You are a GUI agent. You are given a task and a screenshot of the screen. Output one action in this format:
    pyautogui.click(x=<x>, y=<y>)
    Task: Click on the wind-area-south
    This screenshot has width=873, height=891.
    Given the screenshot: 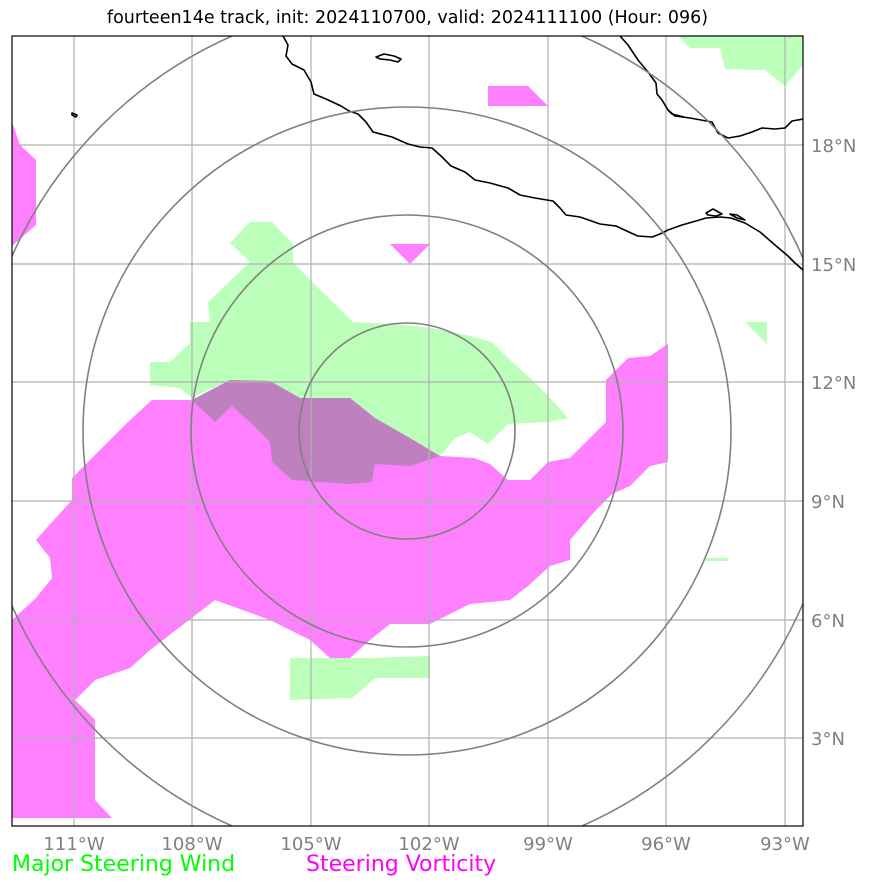 What is the action you would take?
    pyautogui.click(x=360, y=678)
    